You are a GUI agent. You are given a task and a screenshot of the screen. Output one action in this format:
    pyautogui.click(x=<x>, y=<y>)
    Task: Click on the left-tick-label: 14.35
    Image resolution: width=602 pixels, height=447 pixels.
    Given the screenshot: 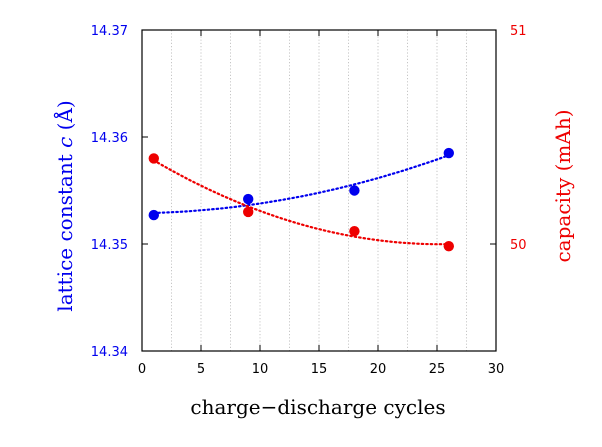 What is the action you would take?
    pyautogui.click(x=109, y=245)
    